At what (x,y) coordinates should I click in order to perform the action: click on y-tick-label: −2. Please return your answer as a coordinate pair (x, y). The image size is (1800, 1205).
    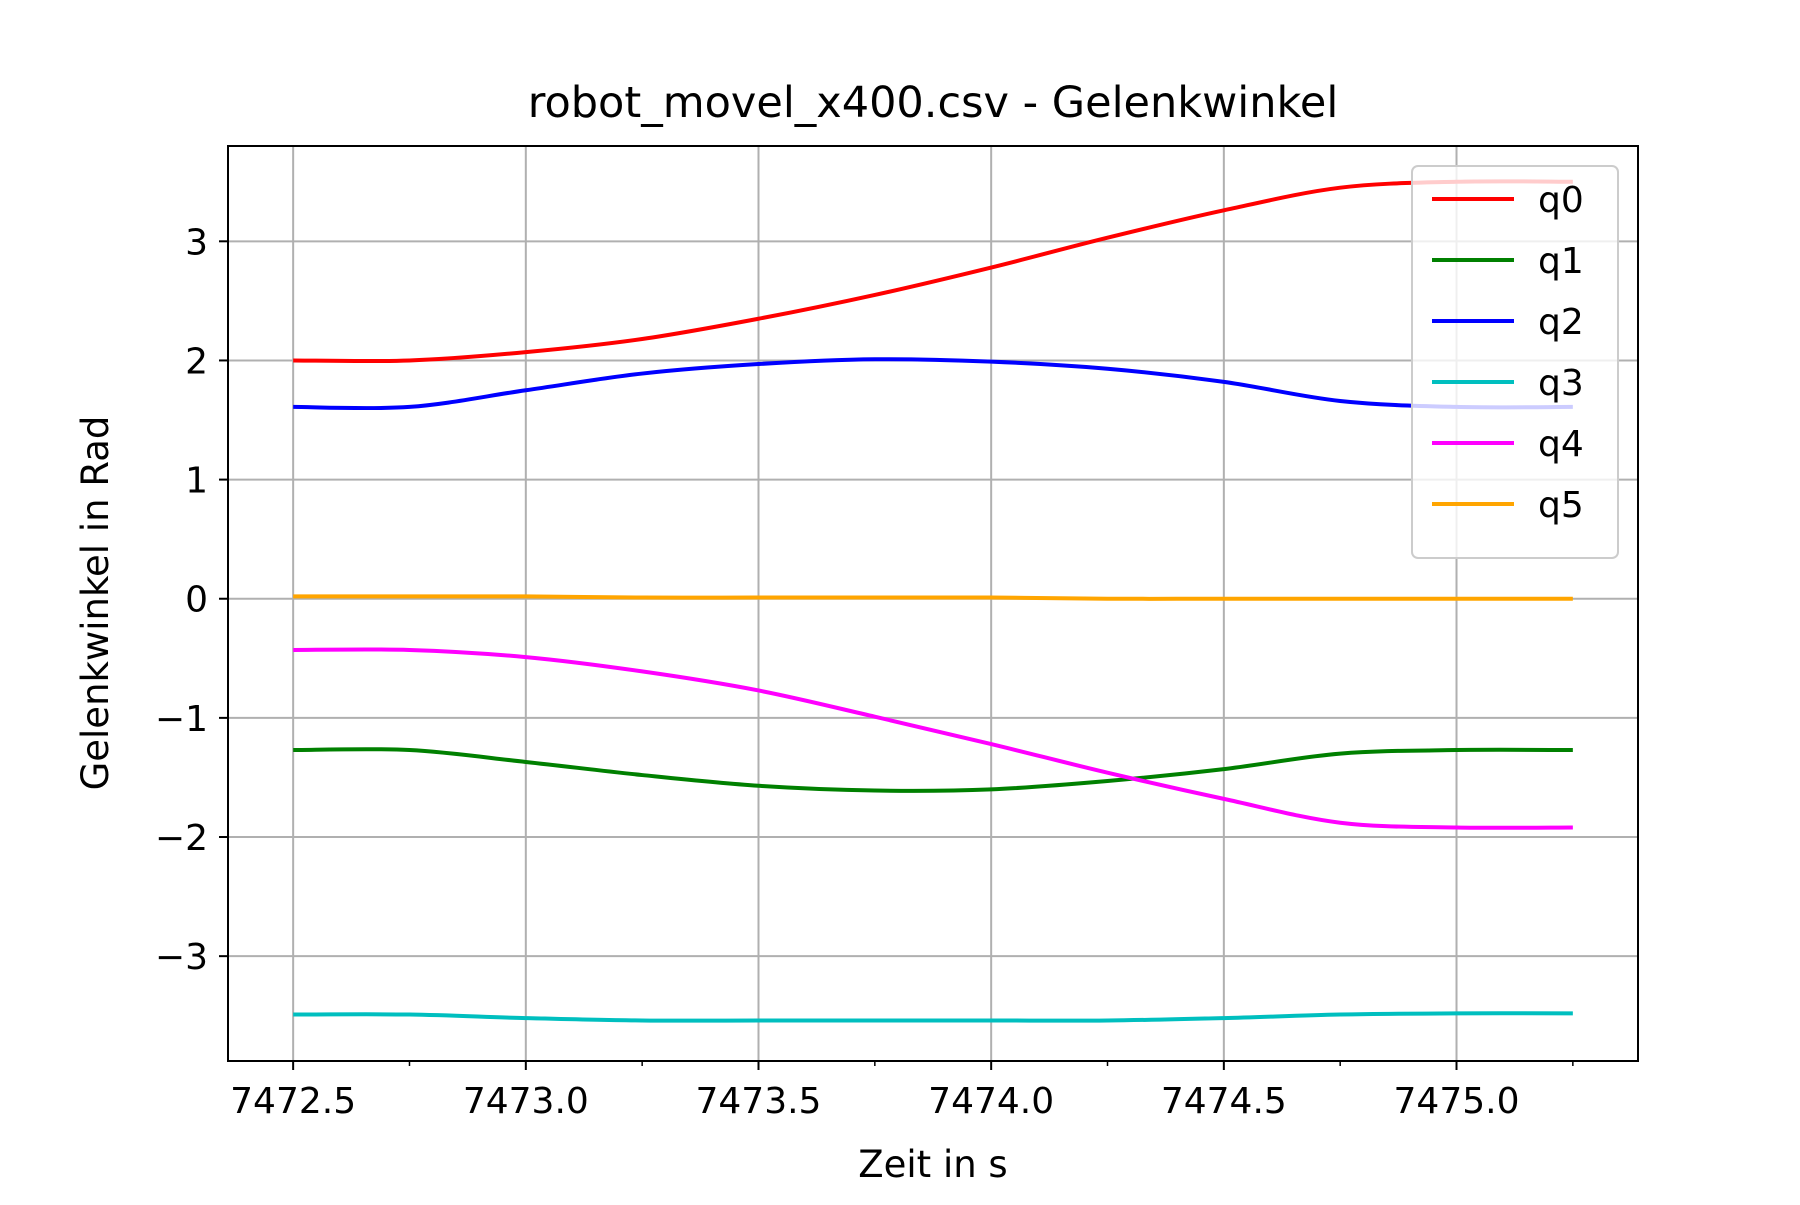
    Looking at the image, I should click on (181, 838).